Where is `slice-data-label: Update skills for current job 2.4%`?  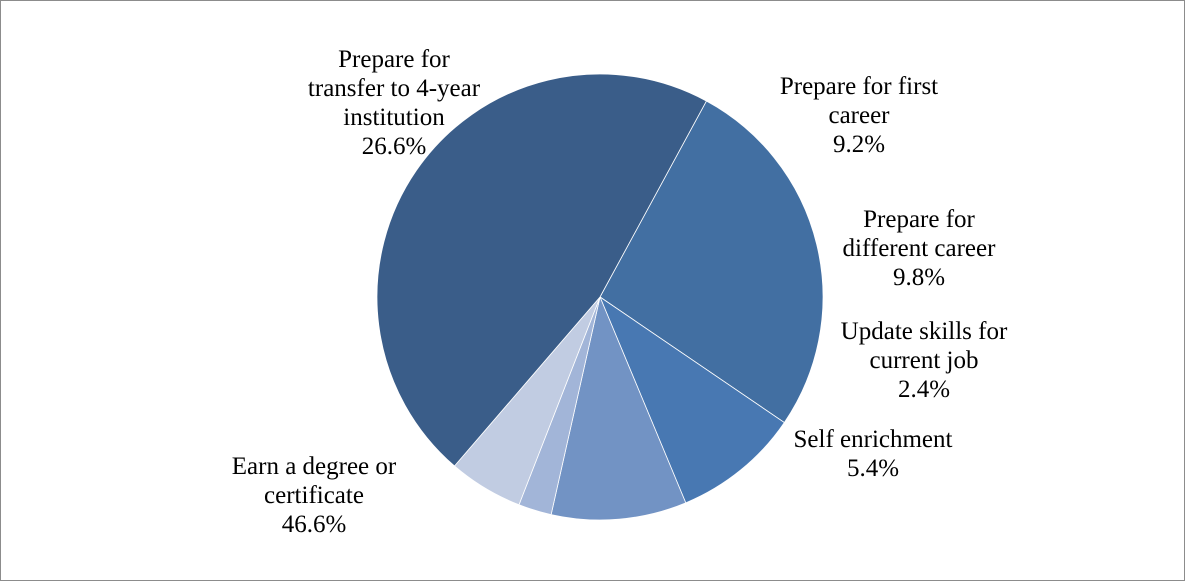
slice-data-label: Update skills for current job 2.4% is located at coordinates (924, 360).